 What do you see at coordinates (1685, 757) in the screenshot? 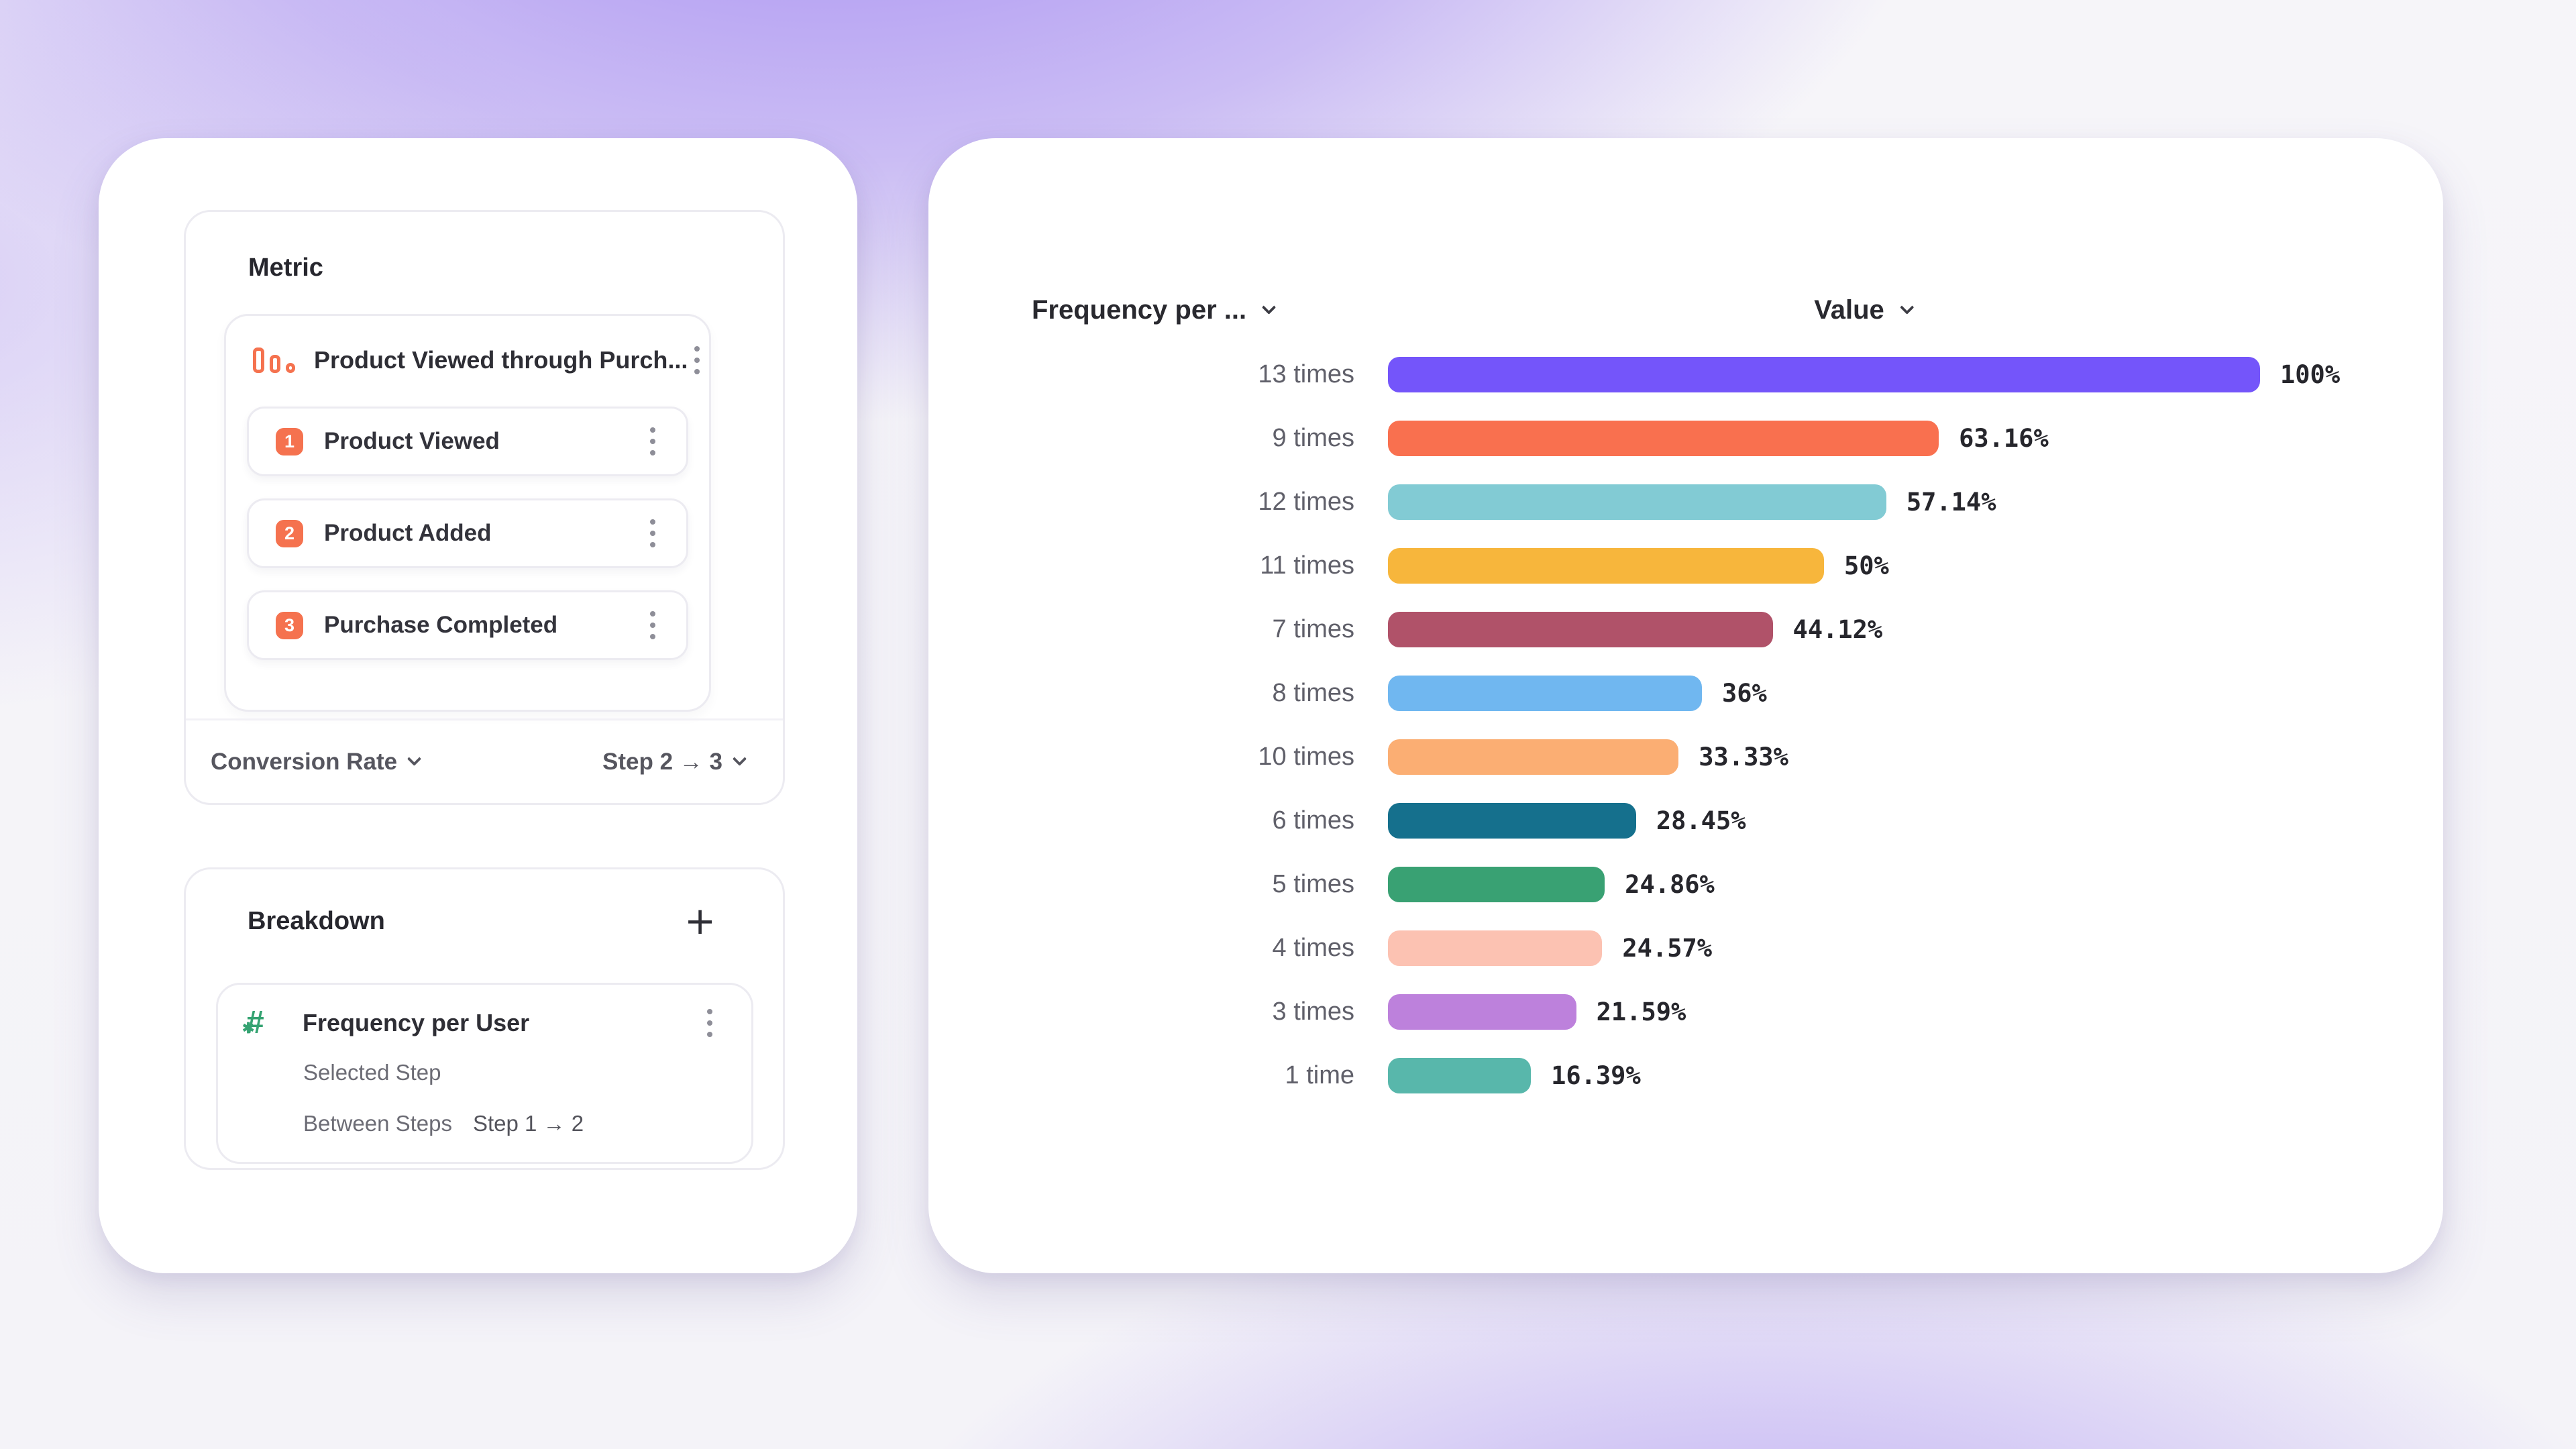
I see `chart-row: 10 times 33.33%` at bounding box center [1685, 757].